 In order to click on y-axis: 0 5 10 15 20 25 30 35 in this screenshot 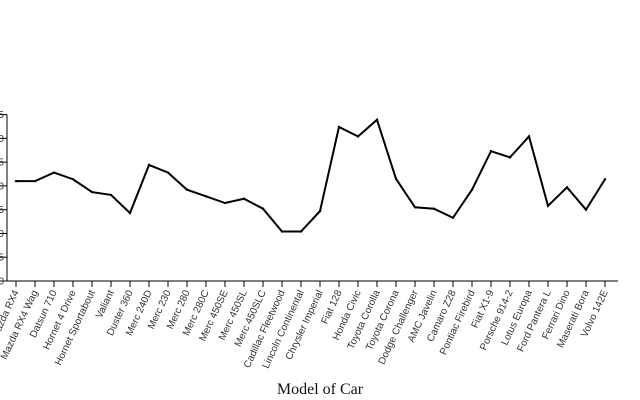, I will do `click(4, 199)`.